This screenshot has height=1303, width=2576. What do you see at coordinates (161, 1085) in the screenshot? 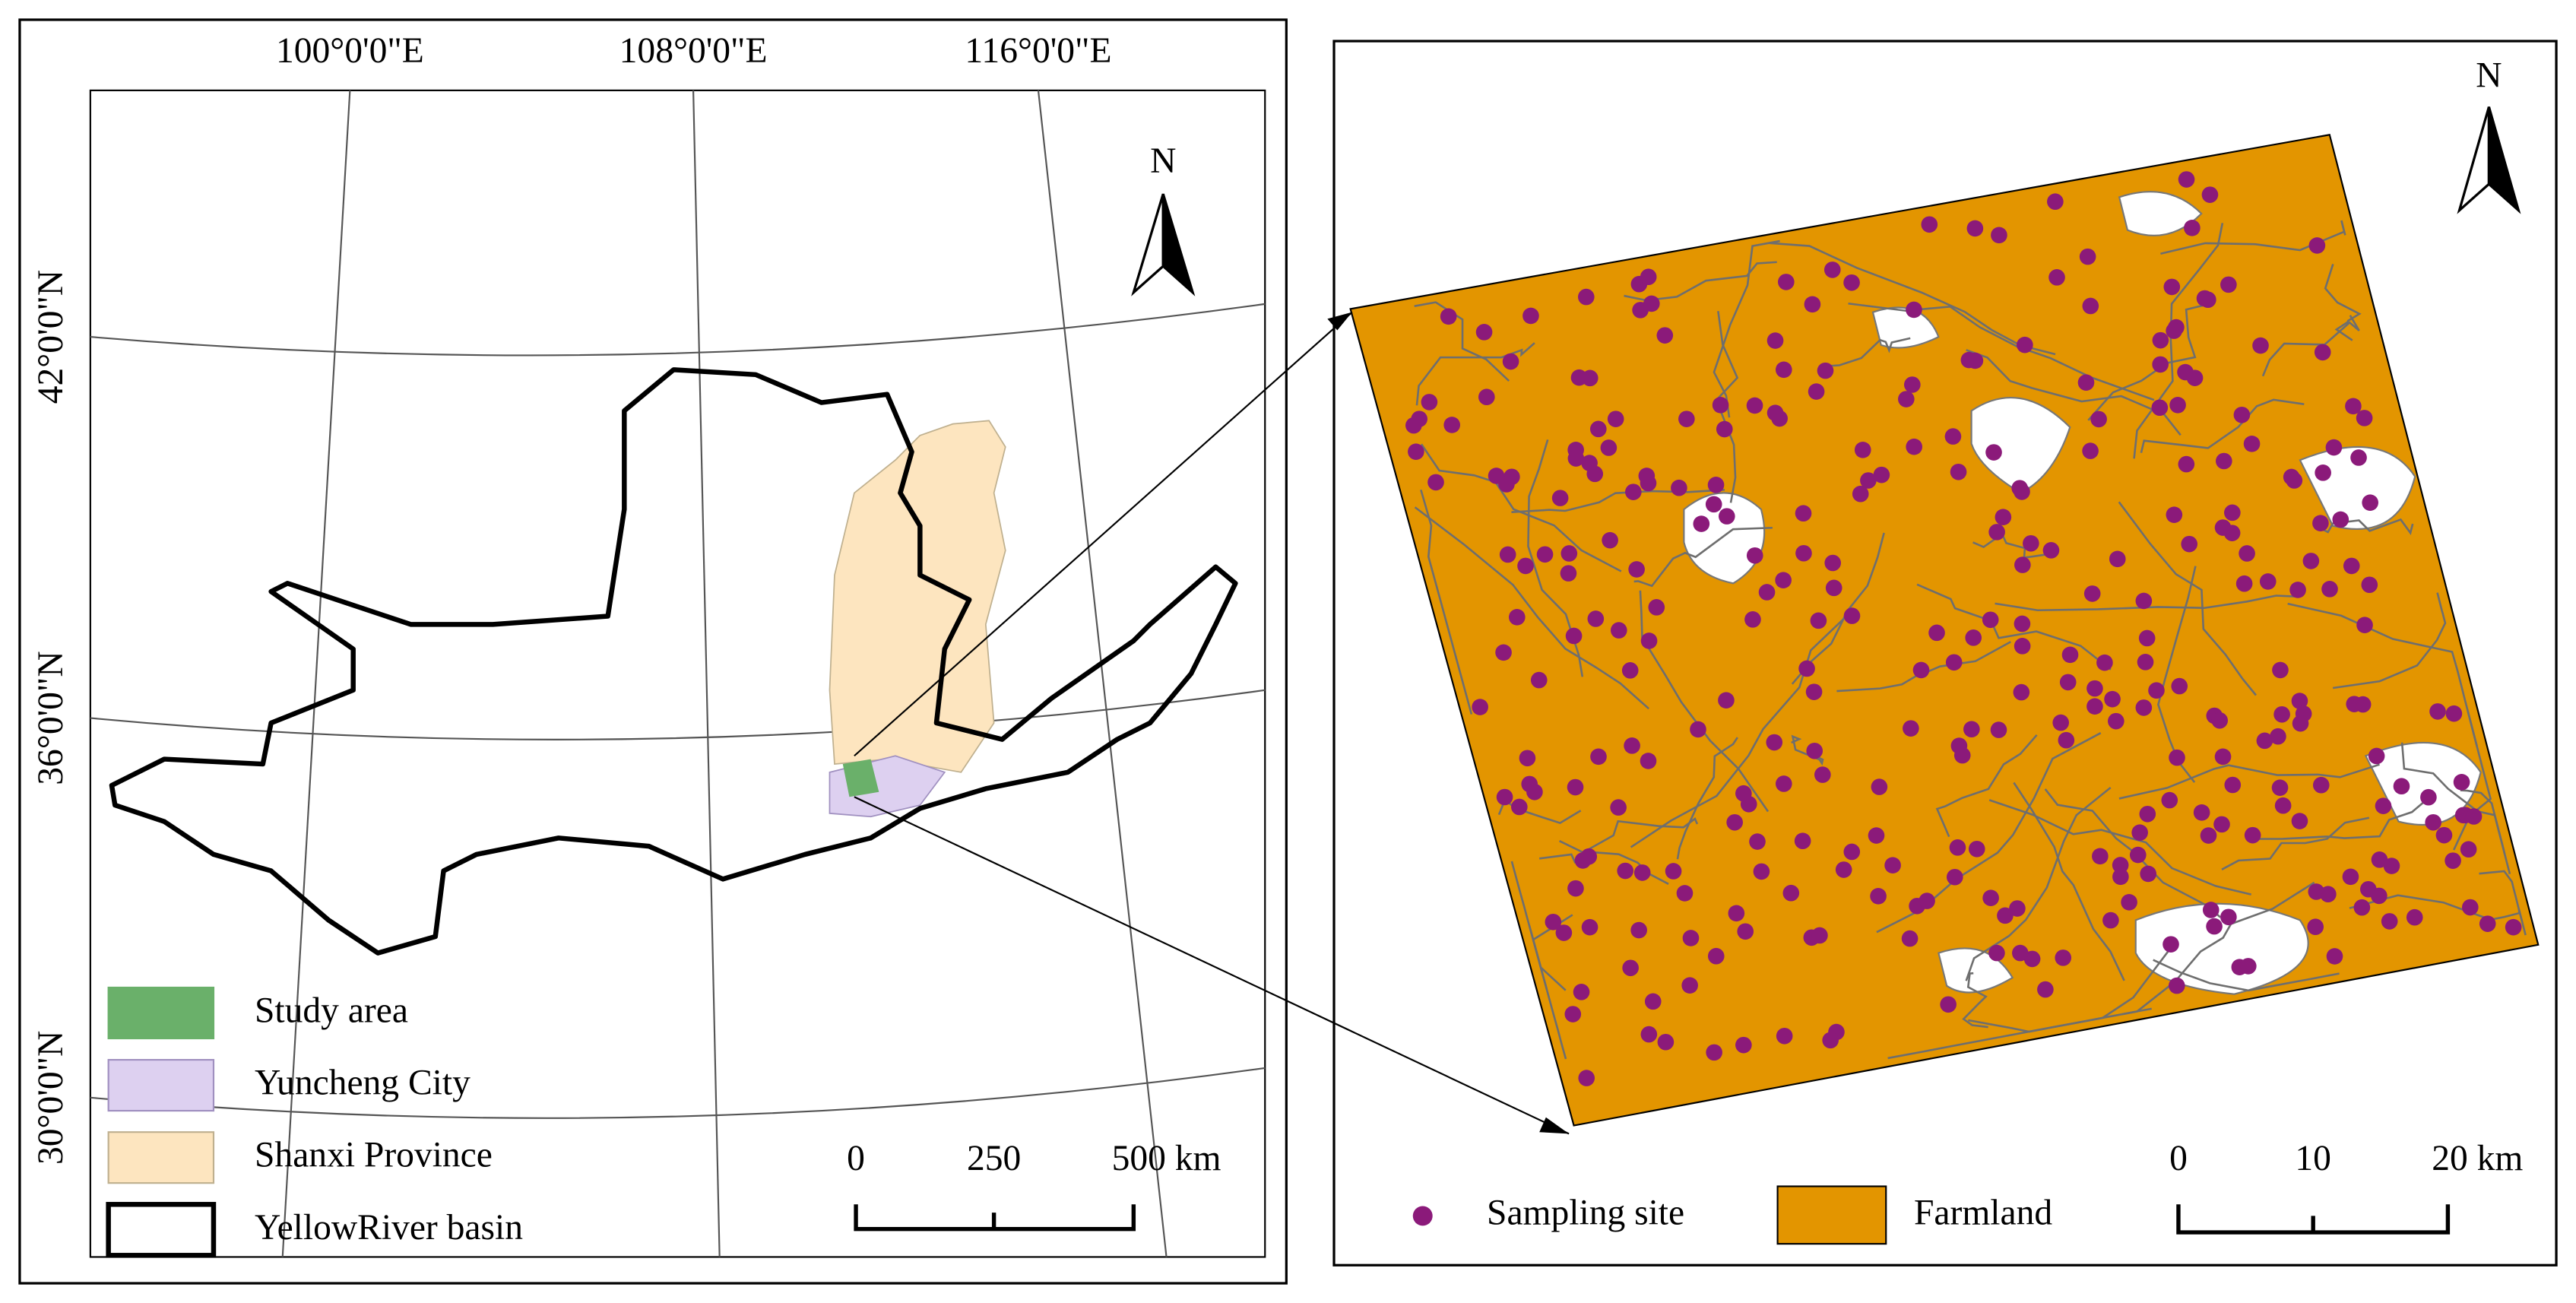
I see `legend-swatch` at bounding box center [161, 1085].